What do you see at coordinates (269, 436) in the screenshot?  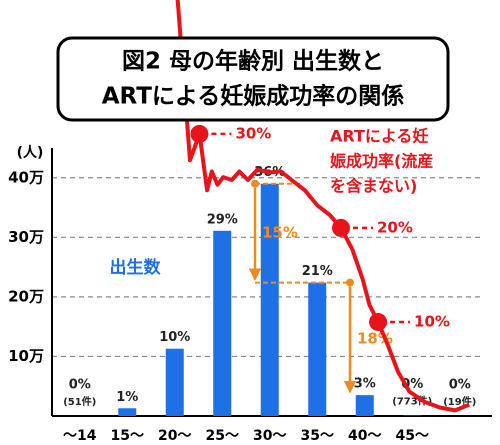 I see `x-tick-label: 30～` at bounding box center [269, 436].